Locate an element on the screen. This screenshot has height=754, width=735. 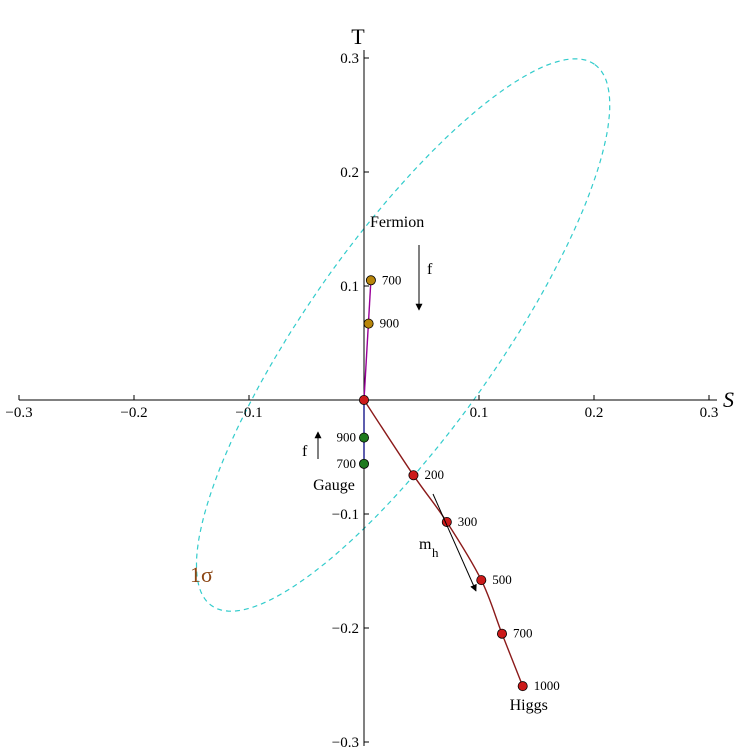
higgs-arrow-label-subscript: h is located at coordinates (435, 552).